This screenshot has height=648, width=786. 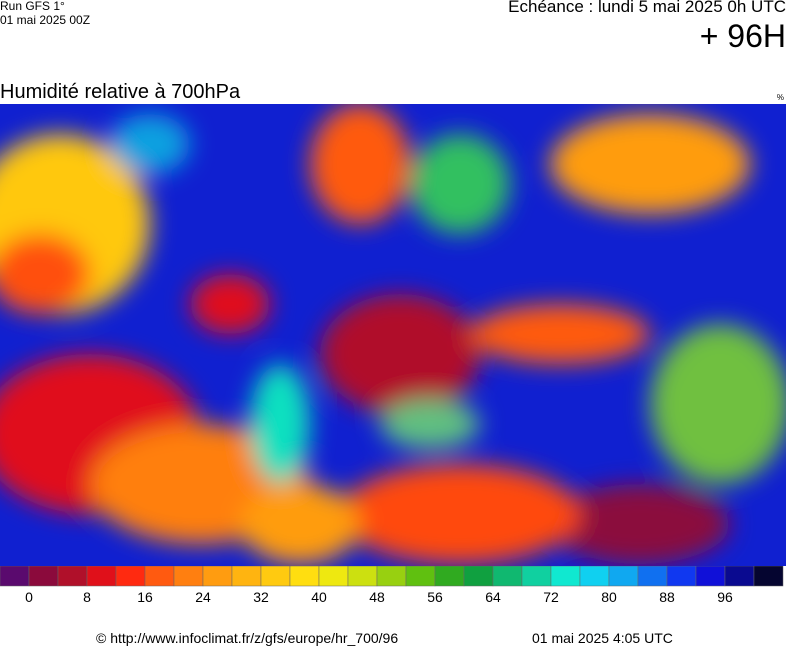 What do you see at coordinates (377, 597) in the screenshot?
I see `colorbar-tick-label: 48` at bounding box center [377, 597].